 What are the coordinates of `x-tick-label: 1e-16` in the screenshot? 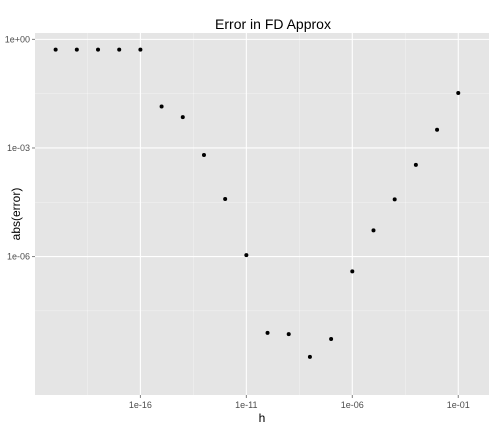 It's located at (140, 405).